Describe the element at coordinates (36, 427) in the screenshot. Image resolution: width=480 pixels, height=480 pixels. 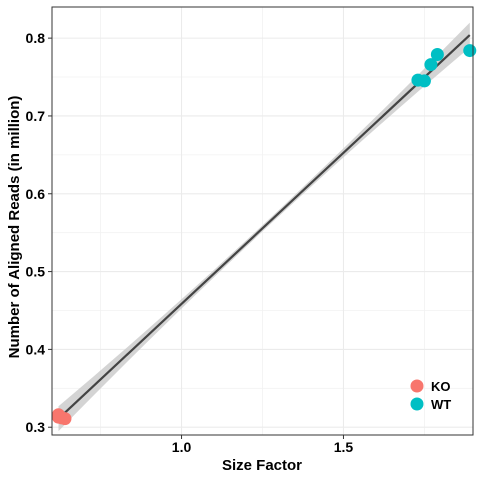
I see `y-tick-label: 0.3` at that location.